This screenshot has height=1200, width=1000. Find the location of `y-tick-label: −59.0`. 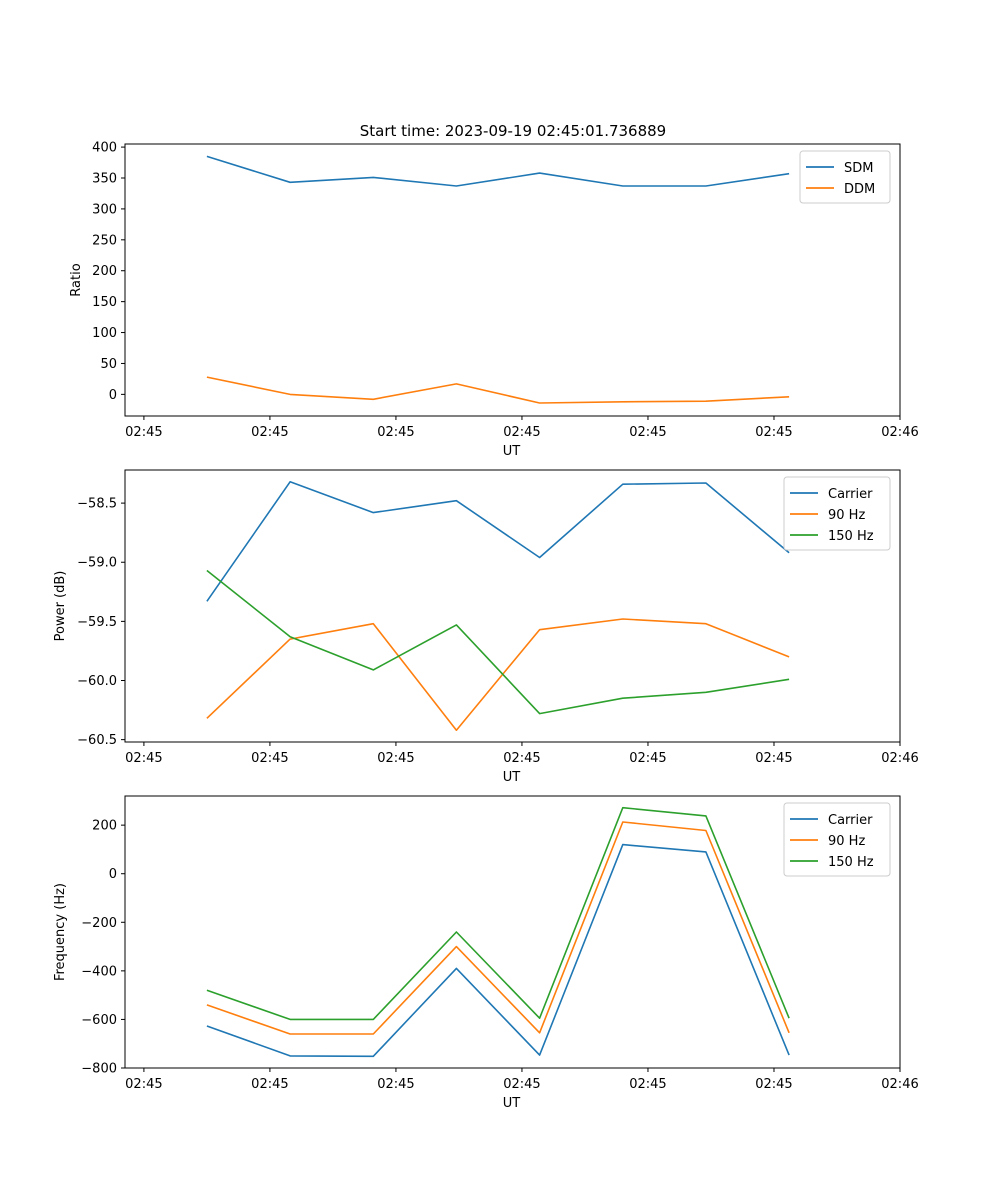

y-tick-label: −59.0 is located at coordinates (97, 563).